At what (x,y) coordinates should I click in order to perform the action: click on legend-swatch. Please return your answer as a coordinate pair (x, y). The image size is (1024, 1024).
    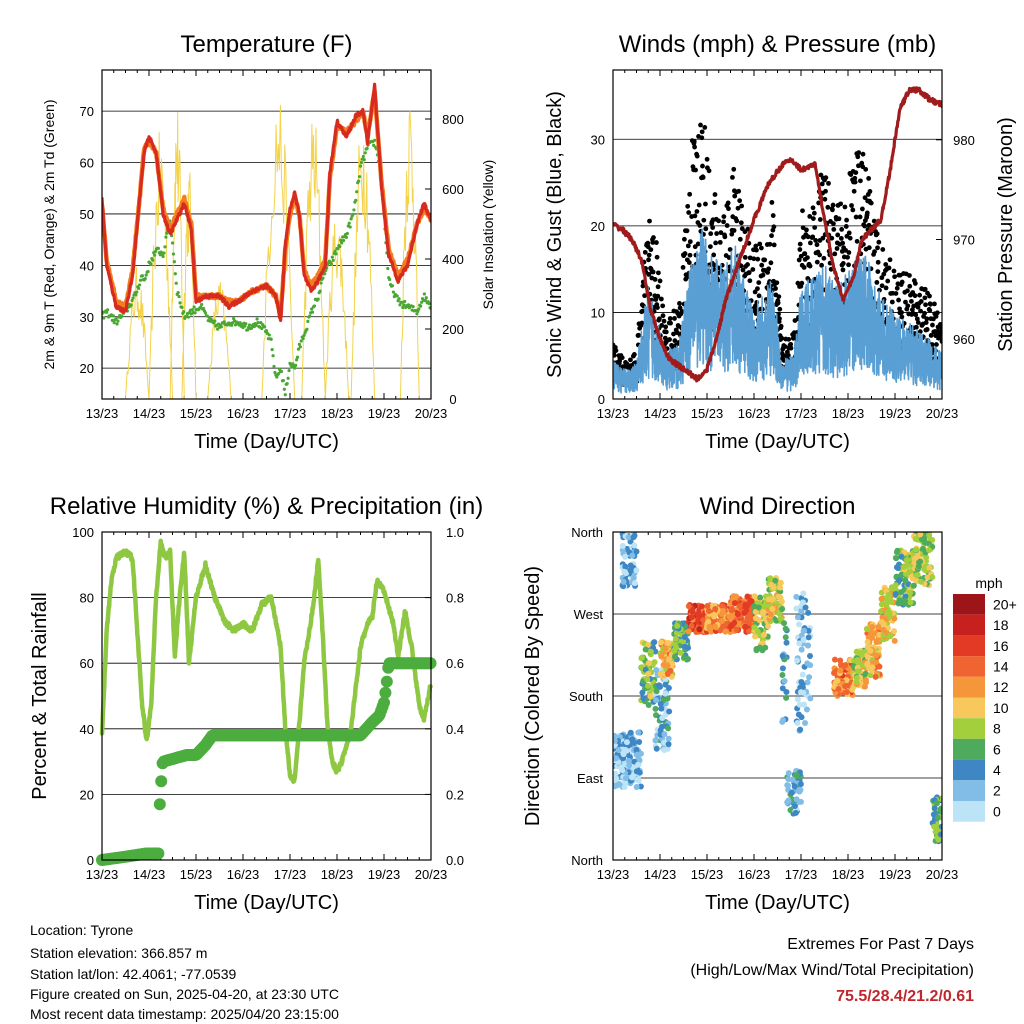
    Looking at the image, I should click on (969, 790).